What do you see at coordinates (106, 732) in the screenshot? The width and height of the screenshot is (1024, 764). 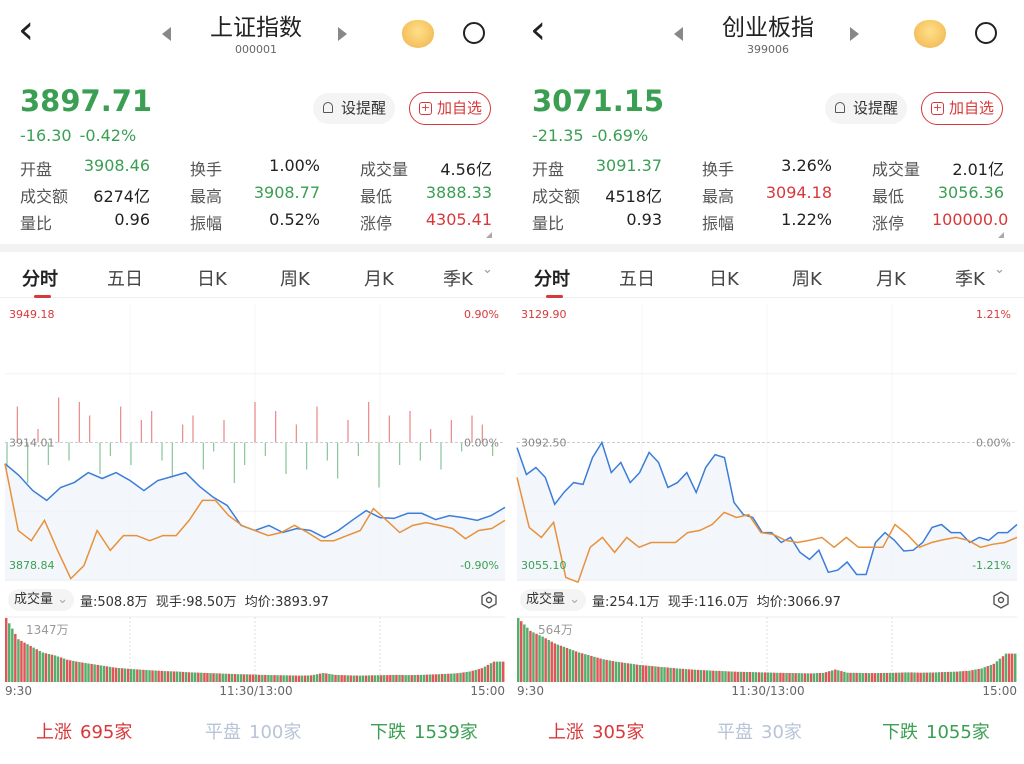 I see `breadth-up-count: 695家` at bounding box center [106, 732].